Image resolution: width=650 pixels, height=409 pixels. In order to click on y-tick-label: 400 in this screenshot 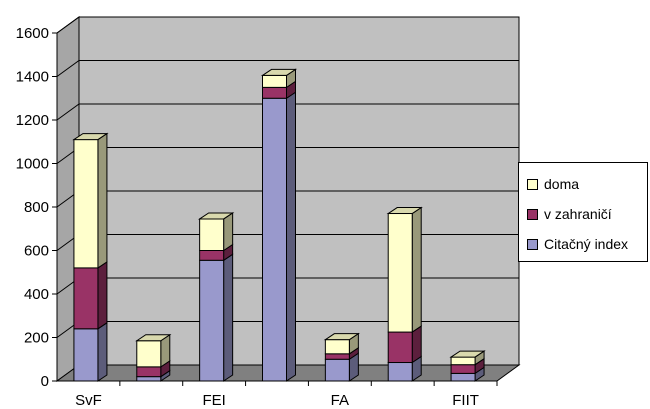, I will do `click(36, 294)`.